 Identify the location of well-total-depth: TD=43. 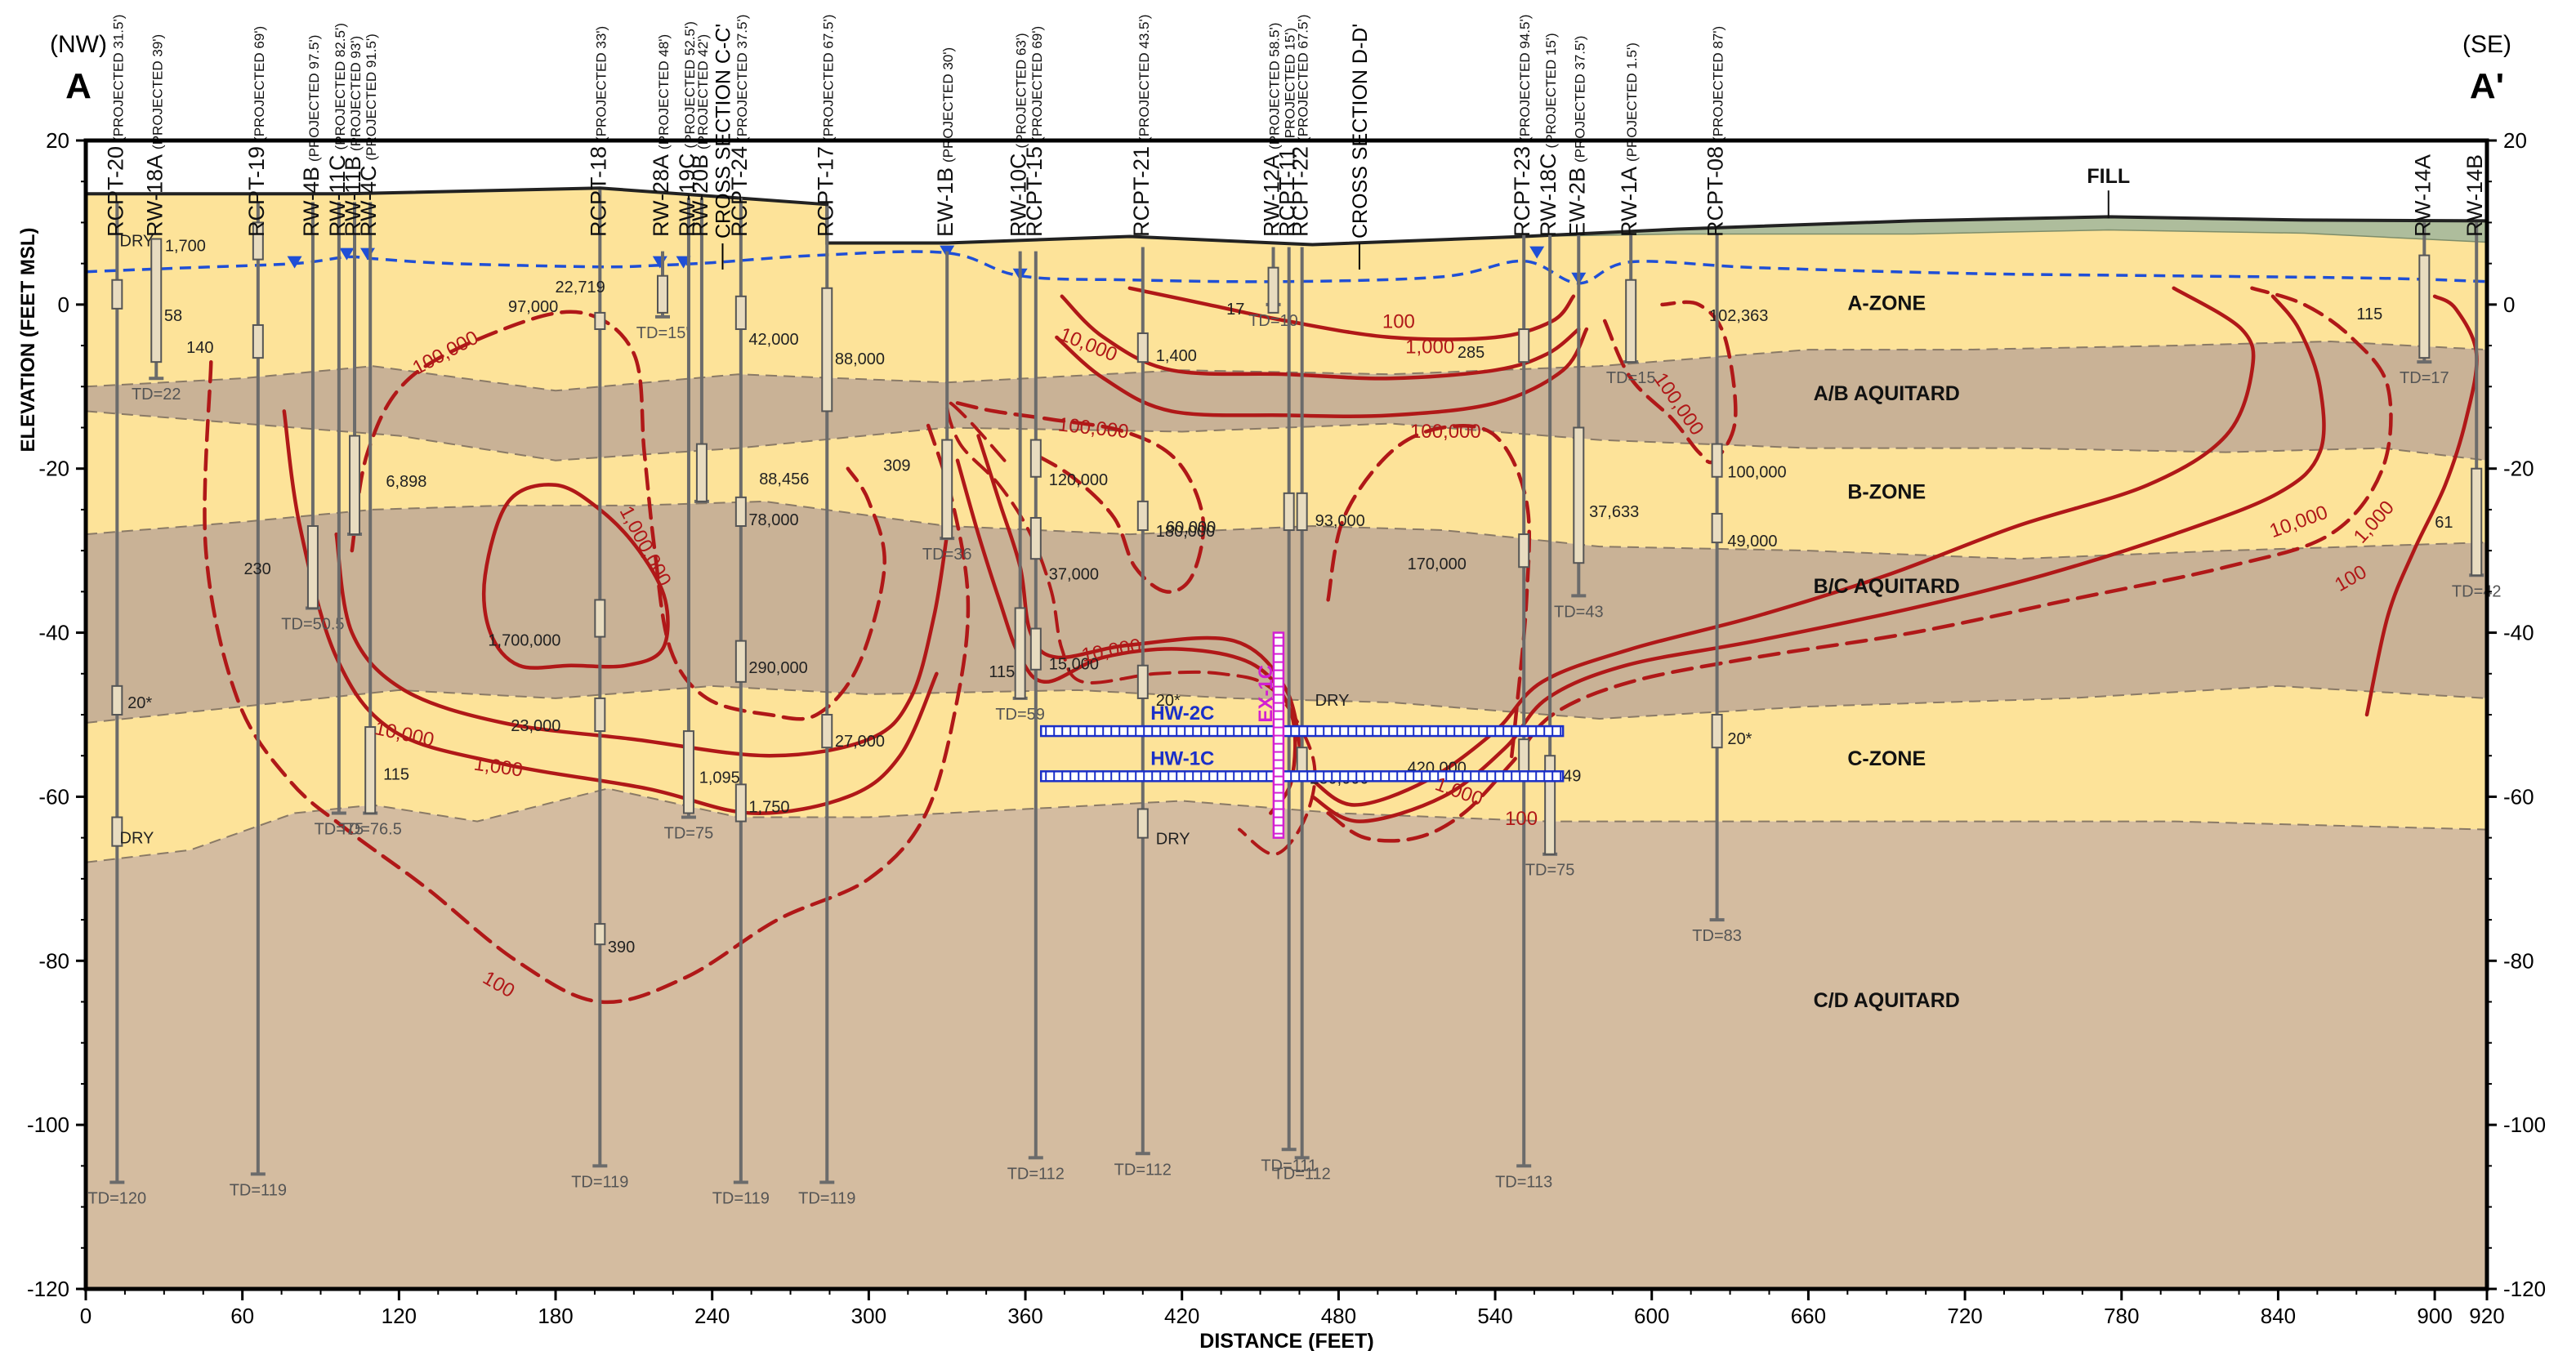
(1579, 612).